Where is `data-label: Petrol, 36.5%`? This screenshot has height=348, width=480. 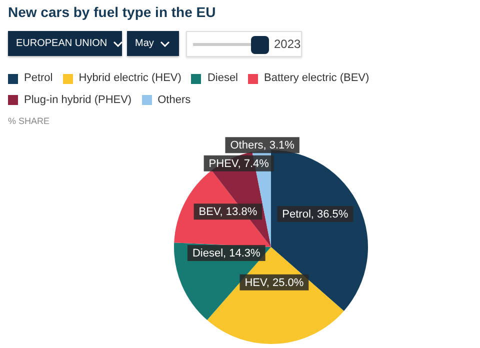 data-label: Petrol, 36.5% is located at coordinates (315, 214).